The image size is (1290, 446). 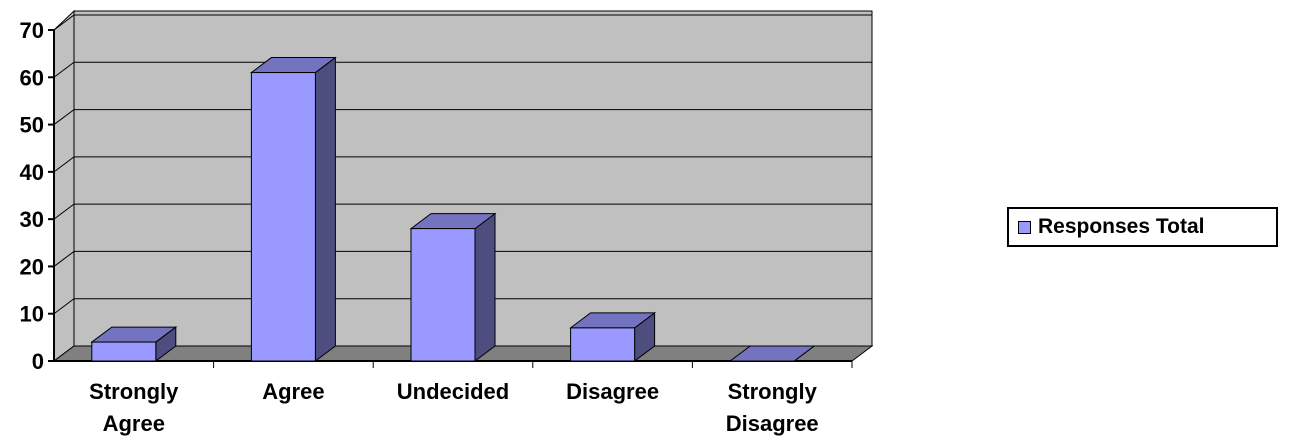 I want to click on x-tick-label: Disagree, so click(x=612, y=391).